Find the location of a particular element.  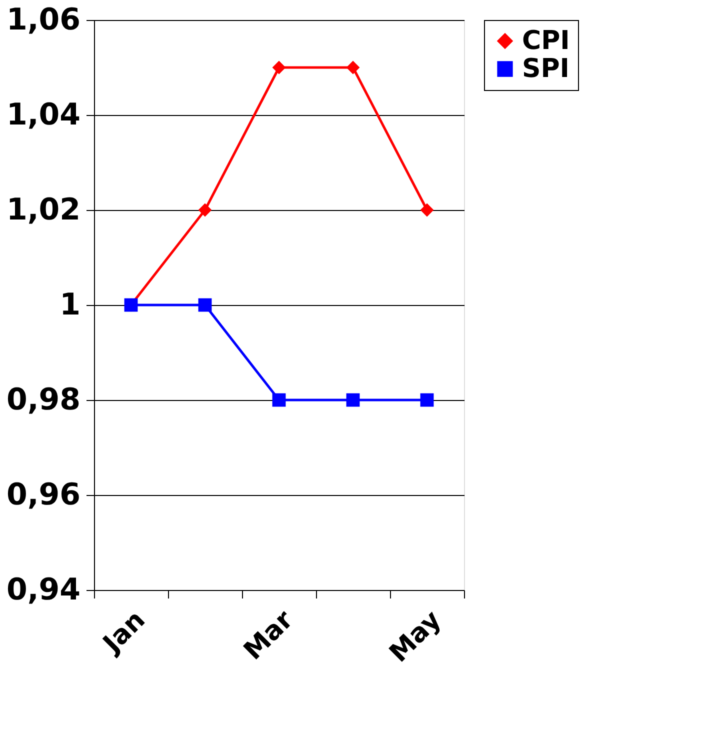

y-tick-label: 0,98 is located at coordinates (43, 400).